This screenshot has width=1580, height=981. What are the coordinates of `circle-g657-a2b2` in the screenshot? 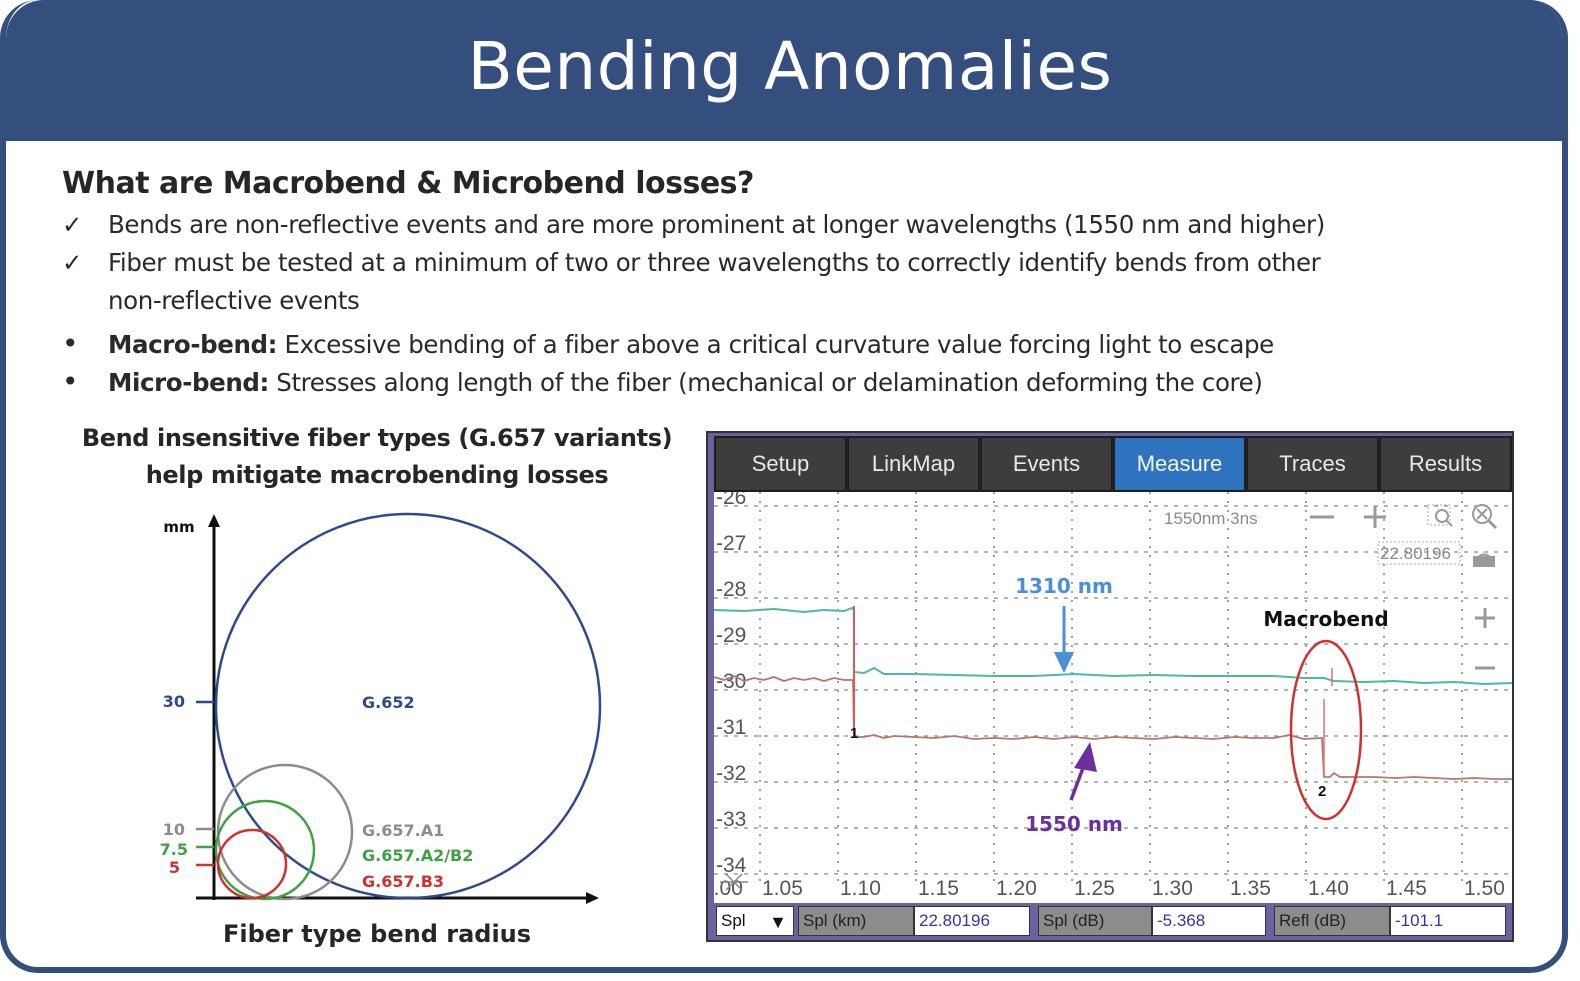 It's located at (265, 850).